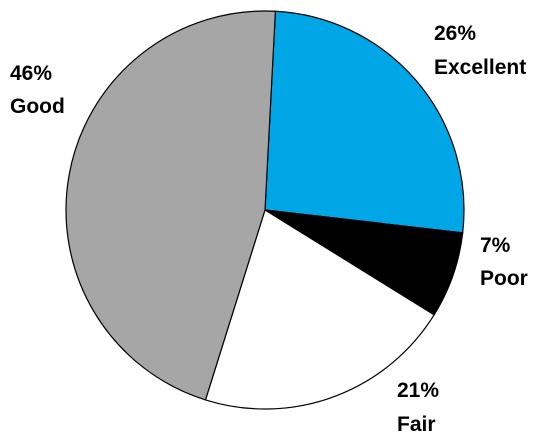 The height and width of the screenshot is (435, 540). What do you see at coordinates (37, 106) in the screenshot?
I see `slice-category-label: Good` at bounding box center [37, 106].